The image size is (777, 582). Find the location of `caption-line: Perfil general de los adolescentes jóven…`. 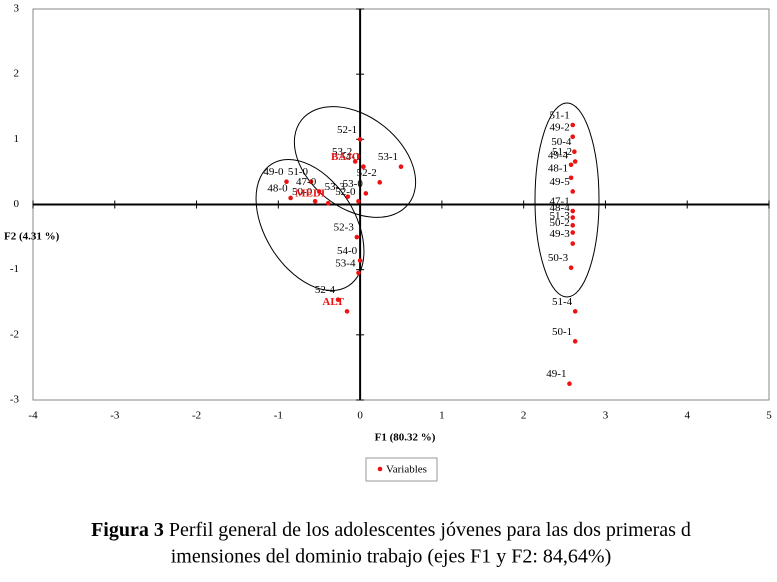

caption-line: Perfil general de los adolescentes jóven… is located at coordinates (430, 530).